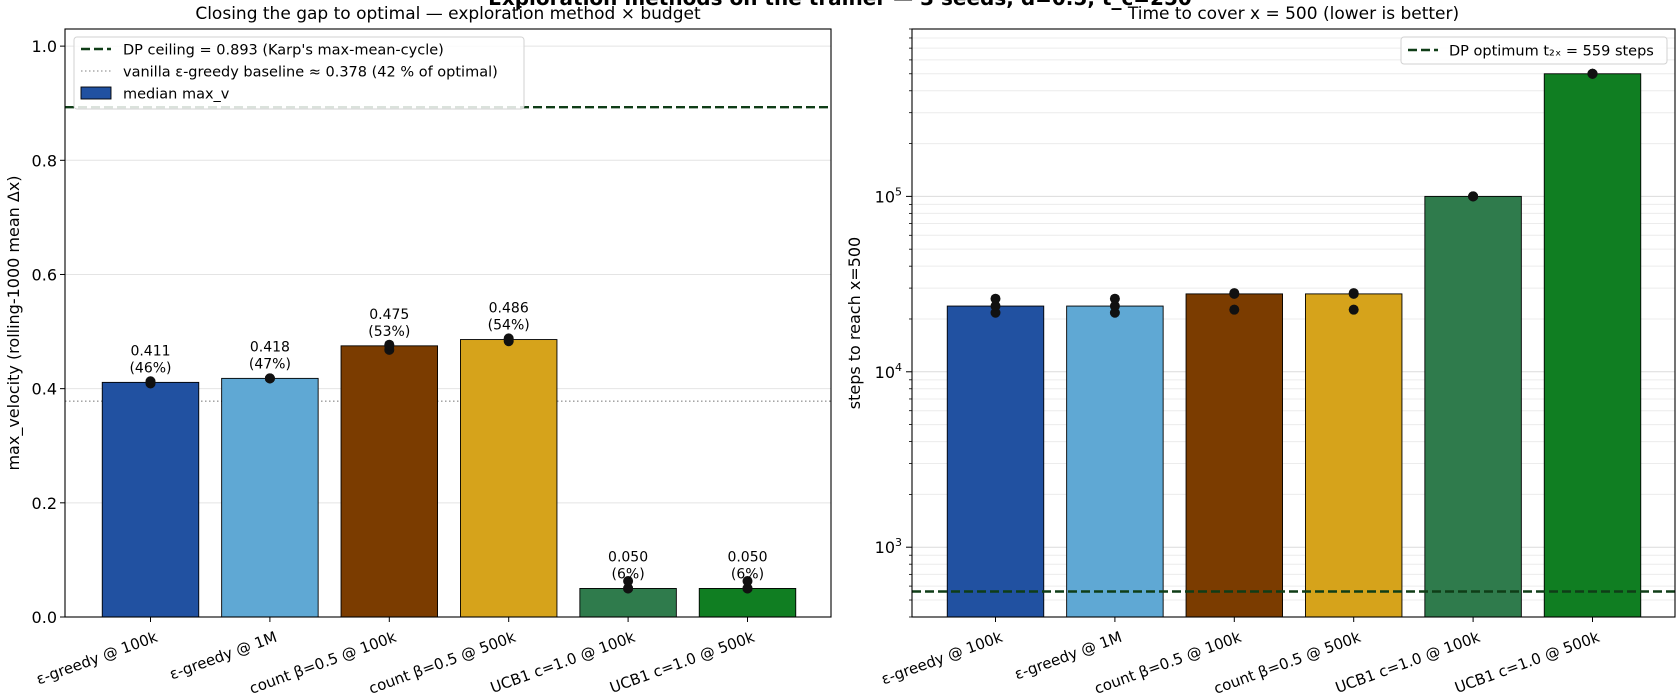 The width and height of the screenshot is (1680, 696). I want to click on left-y-axis-label: max_velocity (rolling-1000 mean Δx), so click(14, 322).